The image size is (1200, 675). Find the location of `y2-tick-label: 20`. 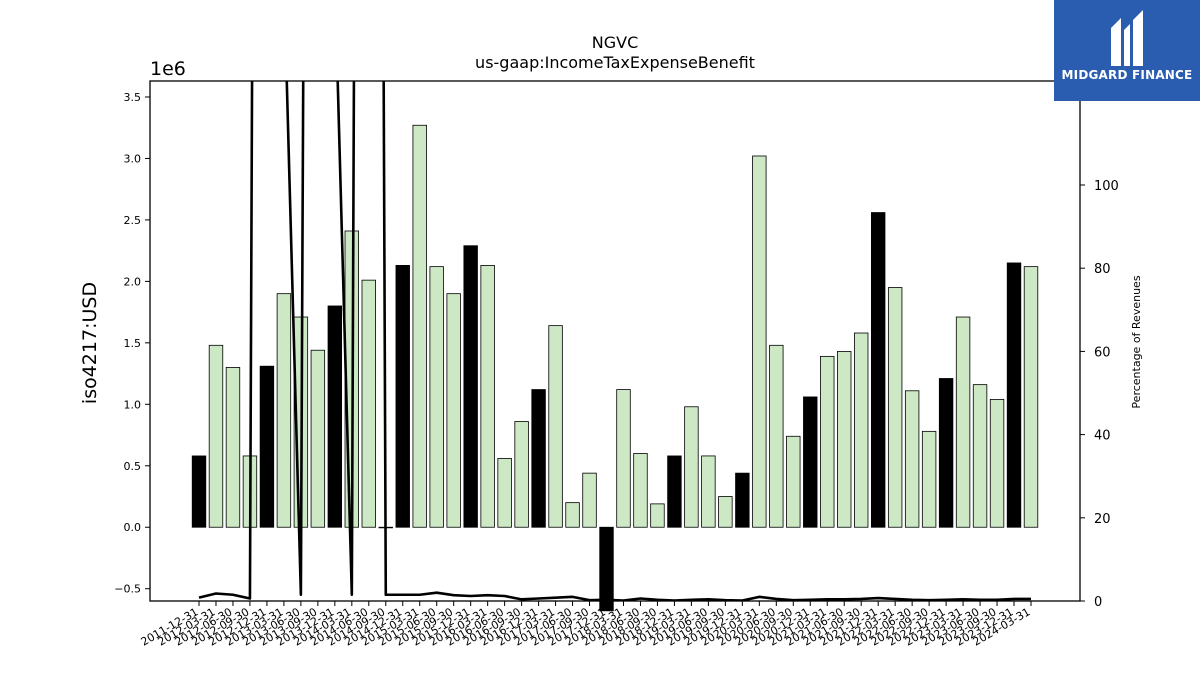

y2-tick-label: 20 is located at coordinates (1102, 519).